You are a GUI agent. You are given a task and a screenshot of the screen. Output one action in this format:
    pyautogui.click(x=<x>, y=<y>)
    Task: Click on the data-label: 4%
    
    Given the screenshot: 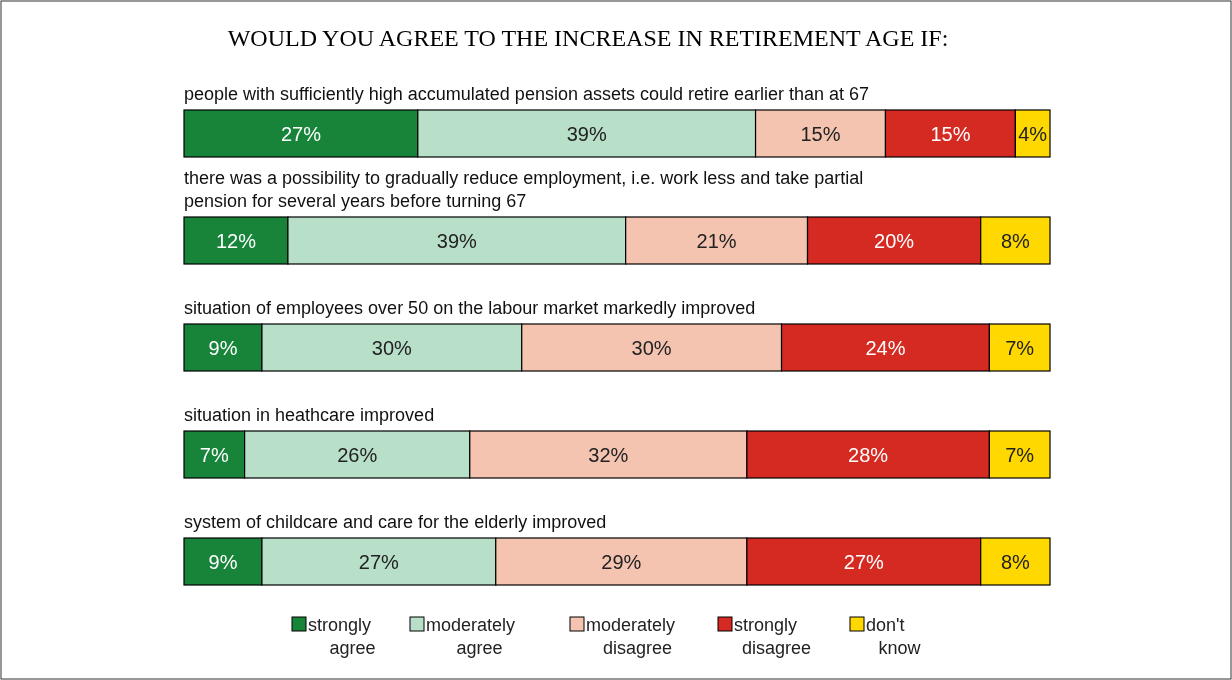 What is the action you would take?
    pyautogui.click(x=1033, y=133)
    